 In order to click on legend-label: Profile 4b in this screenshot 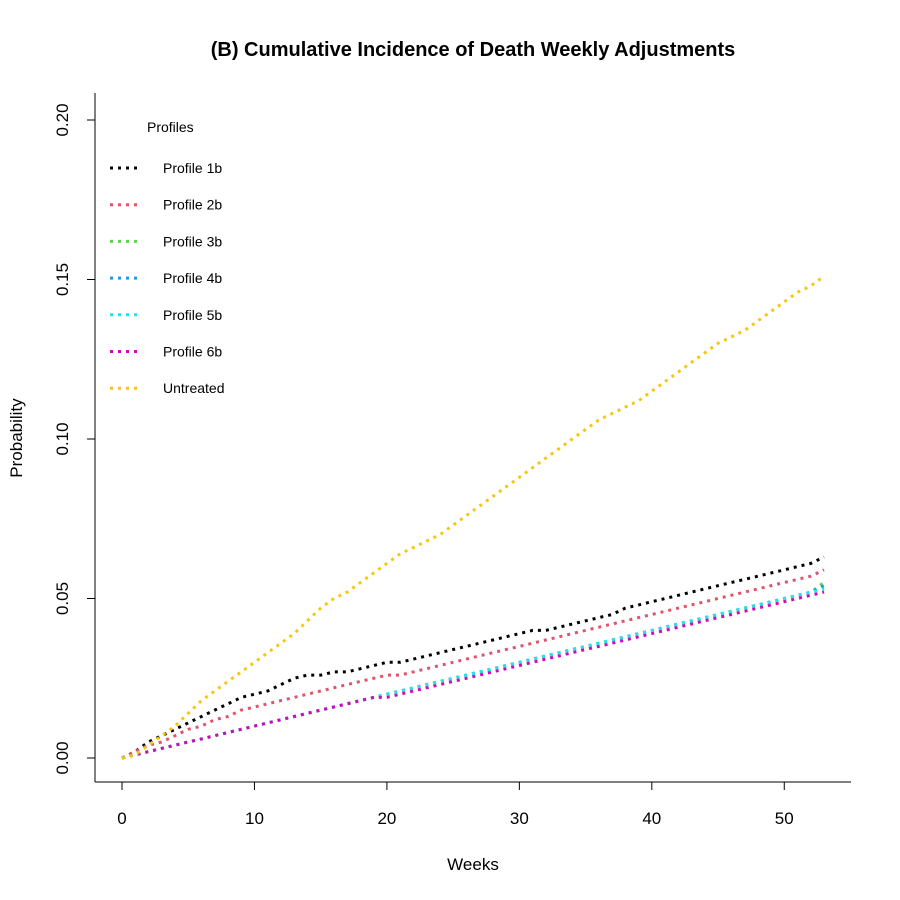, I will do `click(192, 278)`.